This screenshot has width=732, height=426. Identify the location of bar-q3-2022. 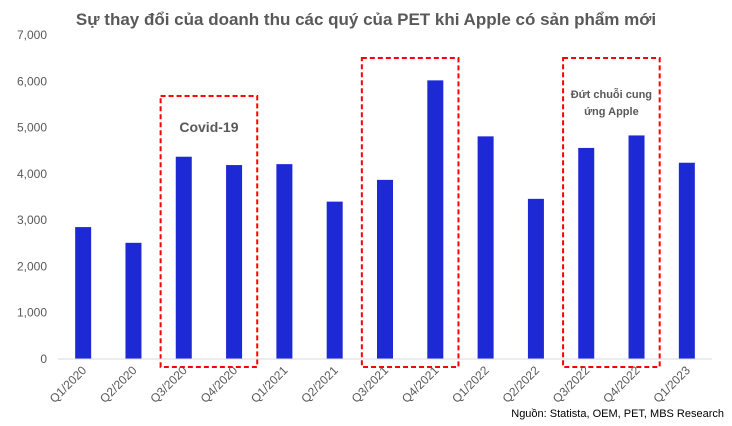
(586, 253).